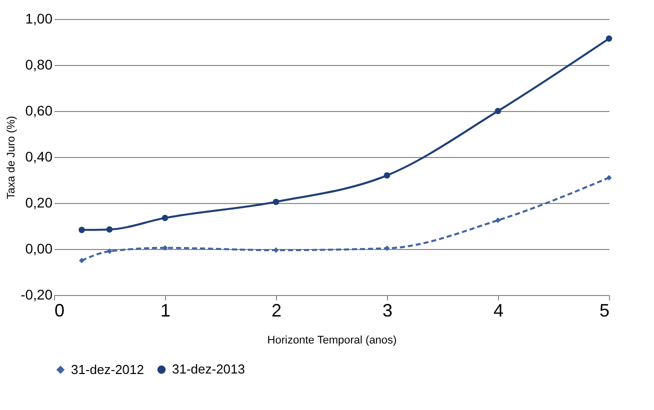 The width and height of the screenshot is (654, 410). I want to click on x-tick-label: 2, so click(276, 310).